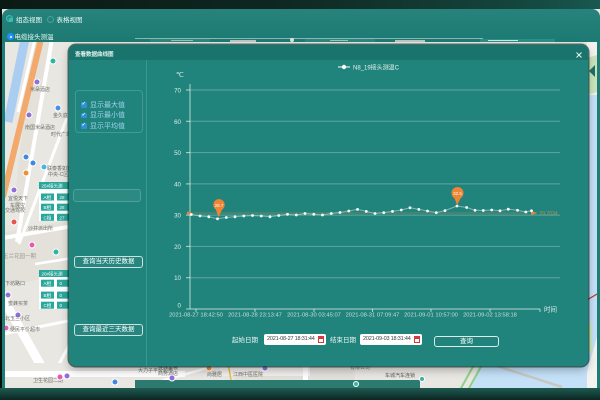 This screenshot has width=600, height=400. I want to click on svg-text: 2021-08-31 07:09:47, so click(373, 316).